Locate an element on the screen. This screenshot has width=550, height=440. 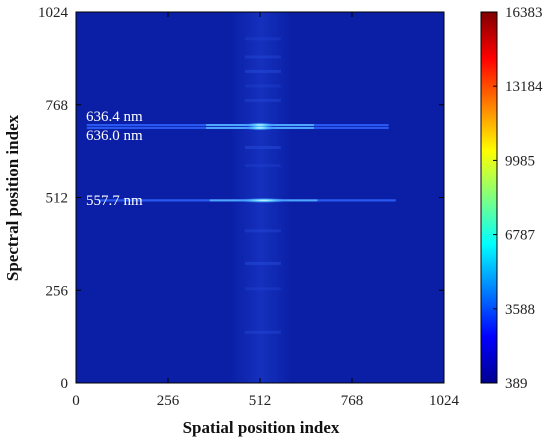
colorbar-tick-label: 3588 is located at coordinates (520, 310).